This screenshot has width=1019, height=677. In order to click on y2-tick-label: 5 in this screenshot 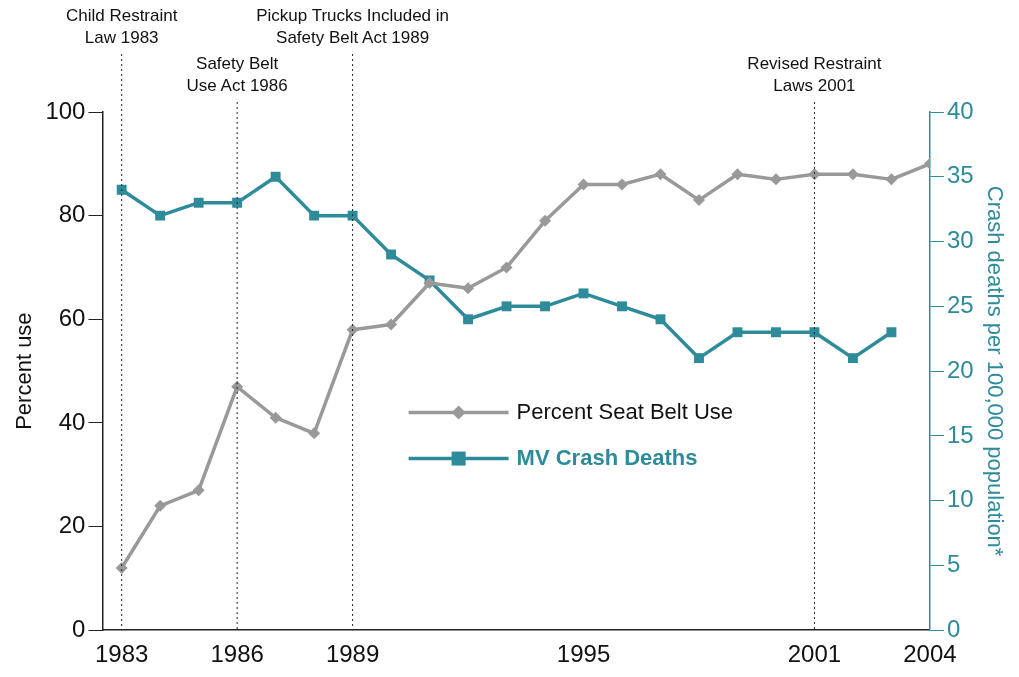, I will do `click(953, 564)`.